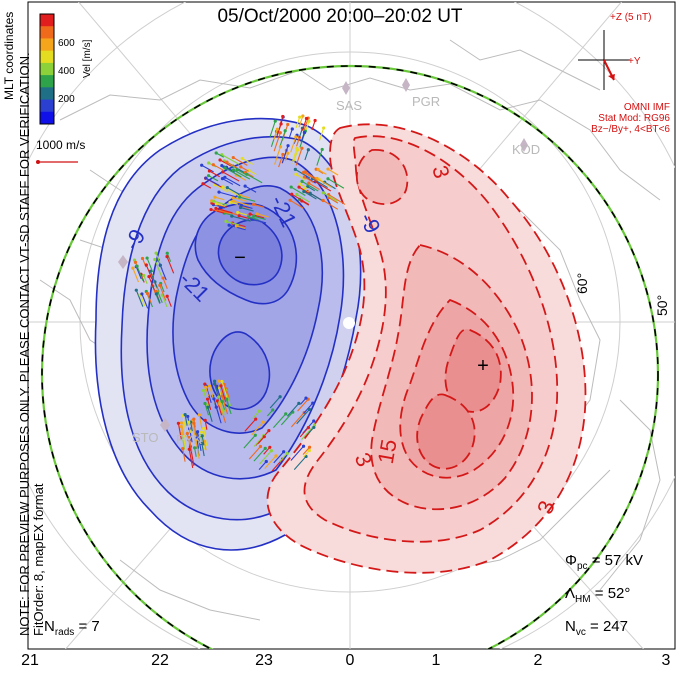 This screenshot has height=674, width=680. Describe the element at coordinates (646, 107) in the screenshot. I see `imf-source: OMNI IMF` at that location.